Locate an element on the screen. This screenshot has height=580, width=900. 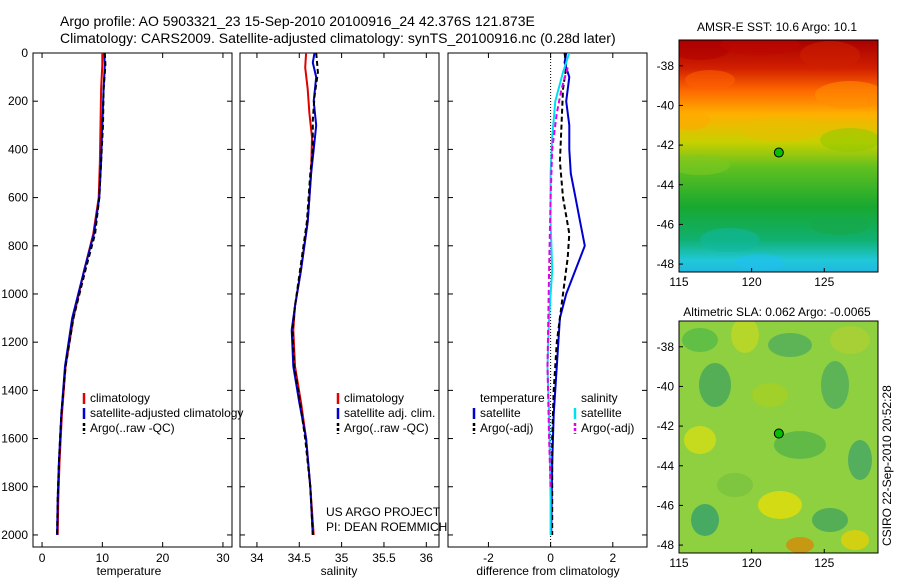
legend-label: climatology is located at coordinates (374, 398).